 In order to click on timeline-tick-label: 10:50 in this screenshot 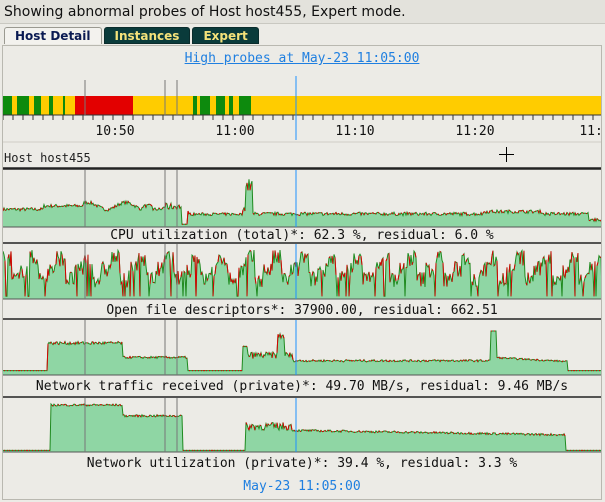, I will do `click(114, 131)`.